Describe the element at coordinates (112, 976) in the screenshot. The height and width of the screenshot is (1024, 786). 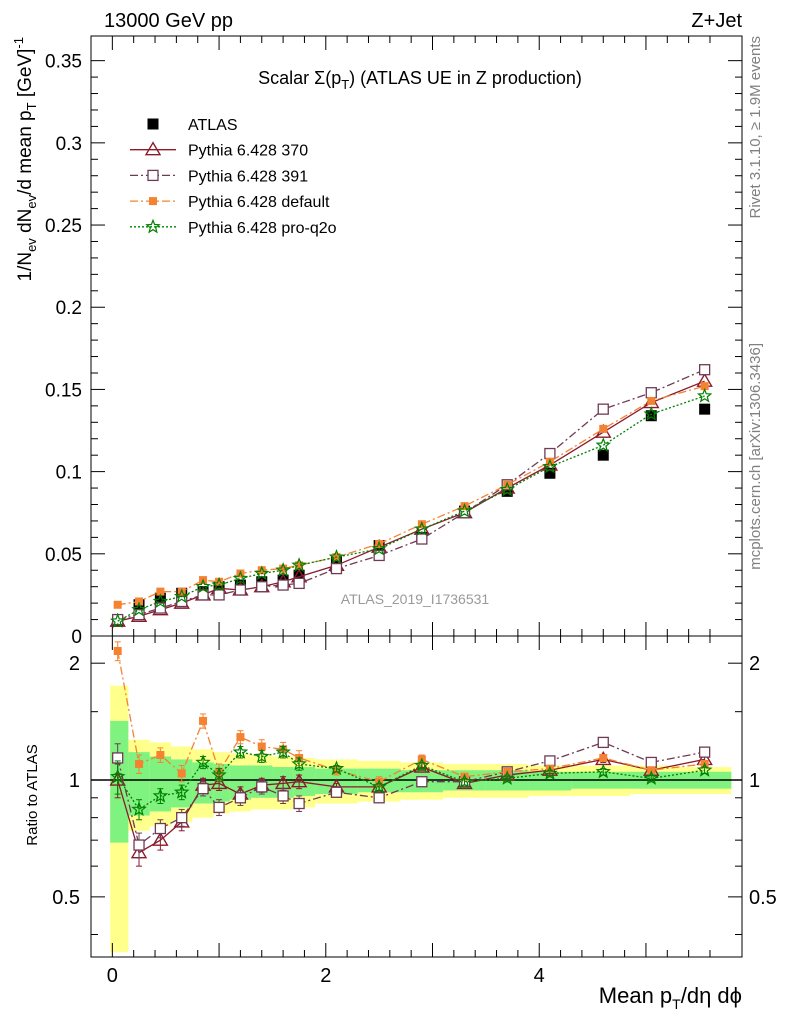
I see `x-tick-label: 0` at that location.